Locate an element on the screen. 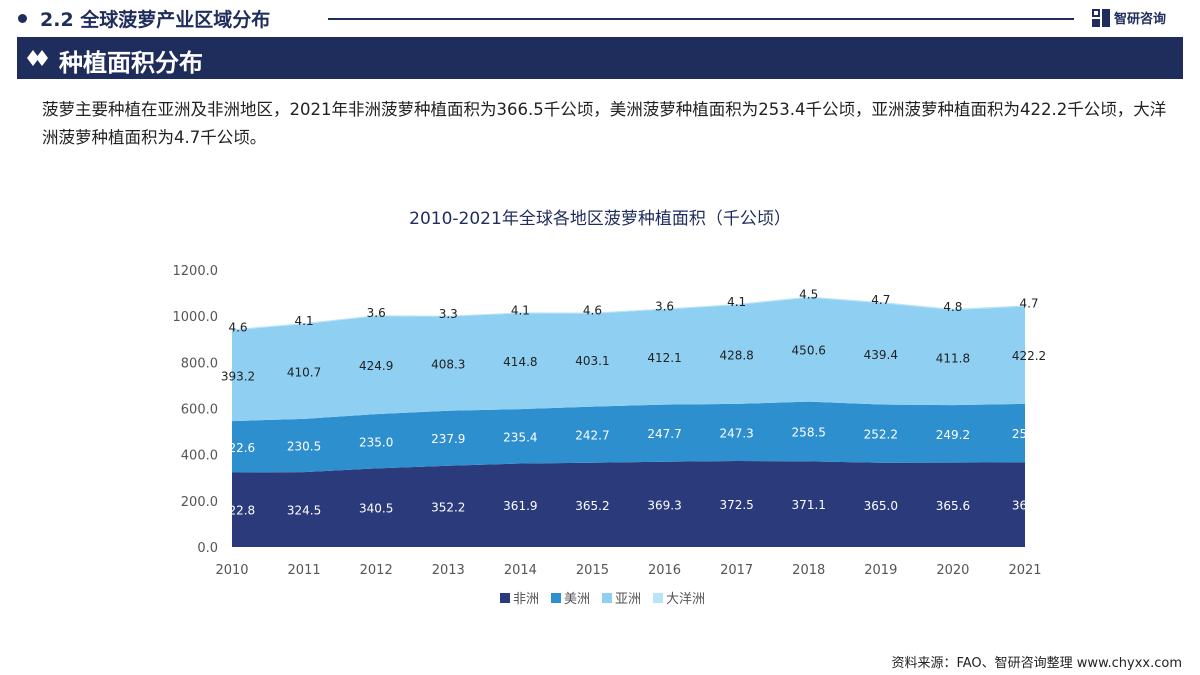 The width and height of the screenshot is (1200, 675). data-label: 369.3 is located at coordinates (664, 505).